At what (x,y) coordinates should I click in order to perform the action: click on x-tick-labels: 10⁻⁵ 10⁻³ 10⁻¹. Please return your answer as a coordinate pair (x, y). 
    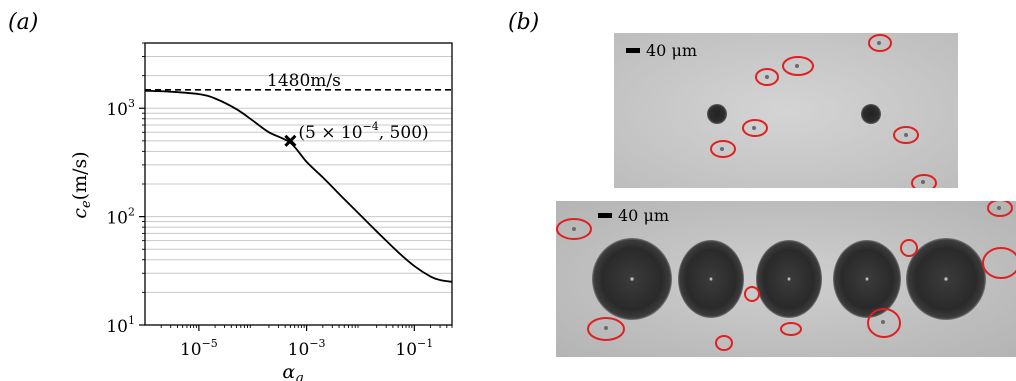
    Looking at the image, I should click on (306, 348).